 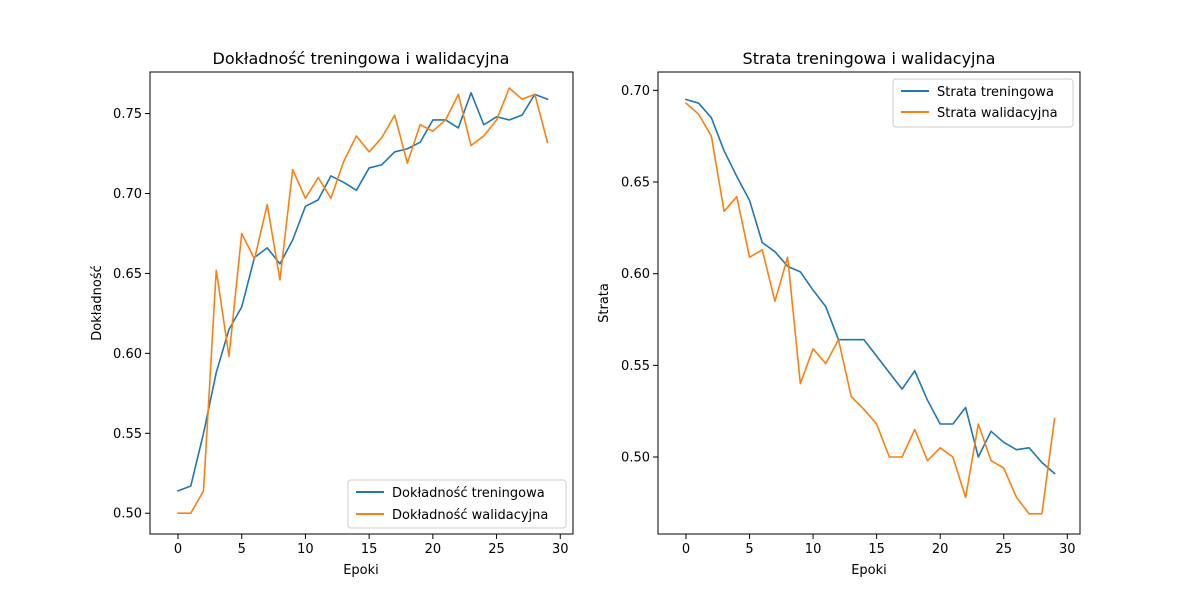 What do you see at coordinates (995, 92) in the screenshot?
I see `legend-label-training: Strata treningowa` at bounding box center [995, 92].